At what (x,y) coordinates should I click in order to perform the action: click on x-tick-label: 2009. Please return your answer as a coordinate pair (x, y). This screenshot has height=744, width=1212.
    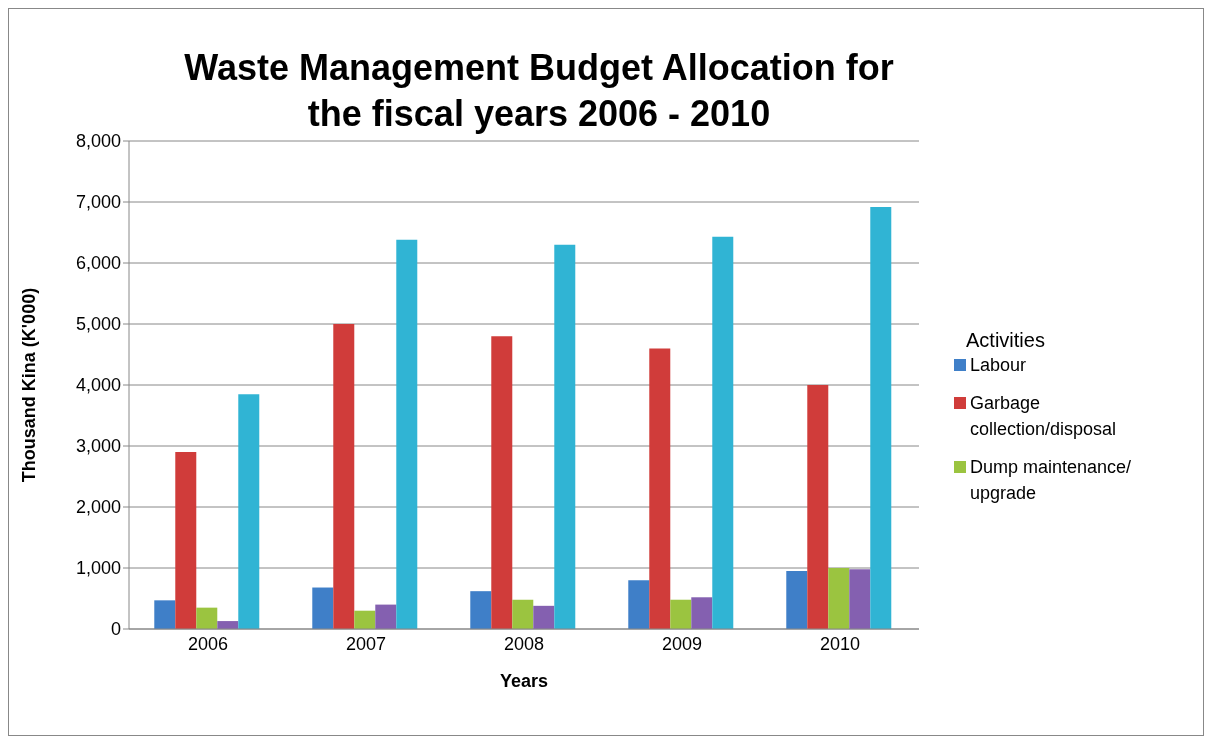
    Looking at the image, I should click on (682, 643).